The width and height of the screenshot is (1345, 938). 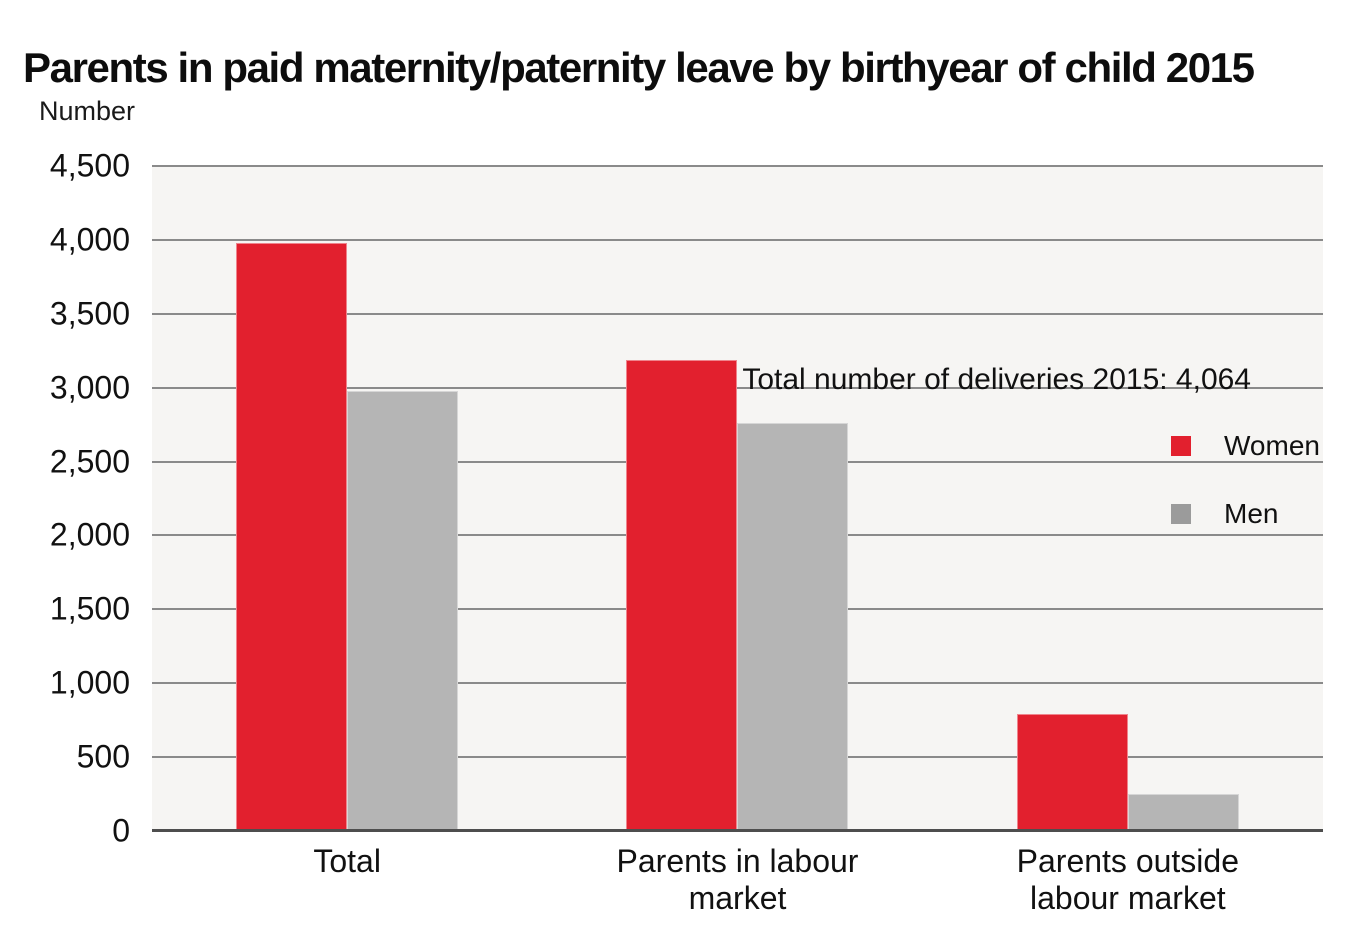 I want to click on category-label-0: Total, so click(x=347, y=861).